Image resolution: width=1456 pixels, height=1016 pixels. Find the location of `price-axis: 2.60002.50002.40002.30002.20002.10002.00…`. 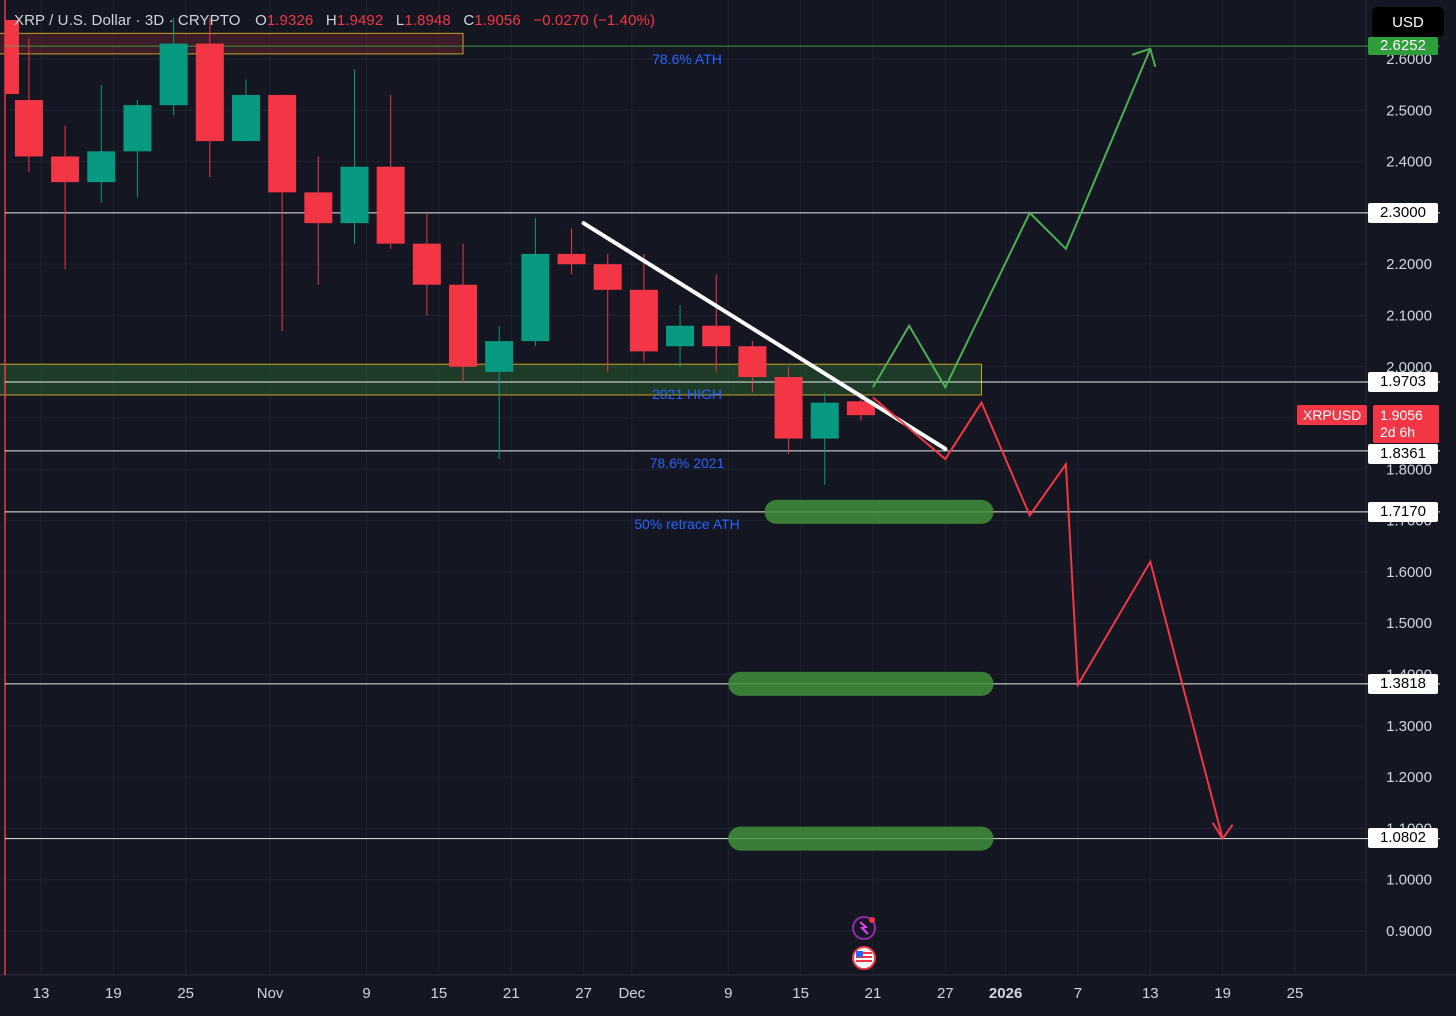

price-axis: 2.60002.50002.40002.30002.20002.10002.00… is located at coordinates (1409, 495).